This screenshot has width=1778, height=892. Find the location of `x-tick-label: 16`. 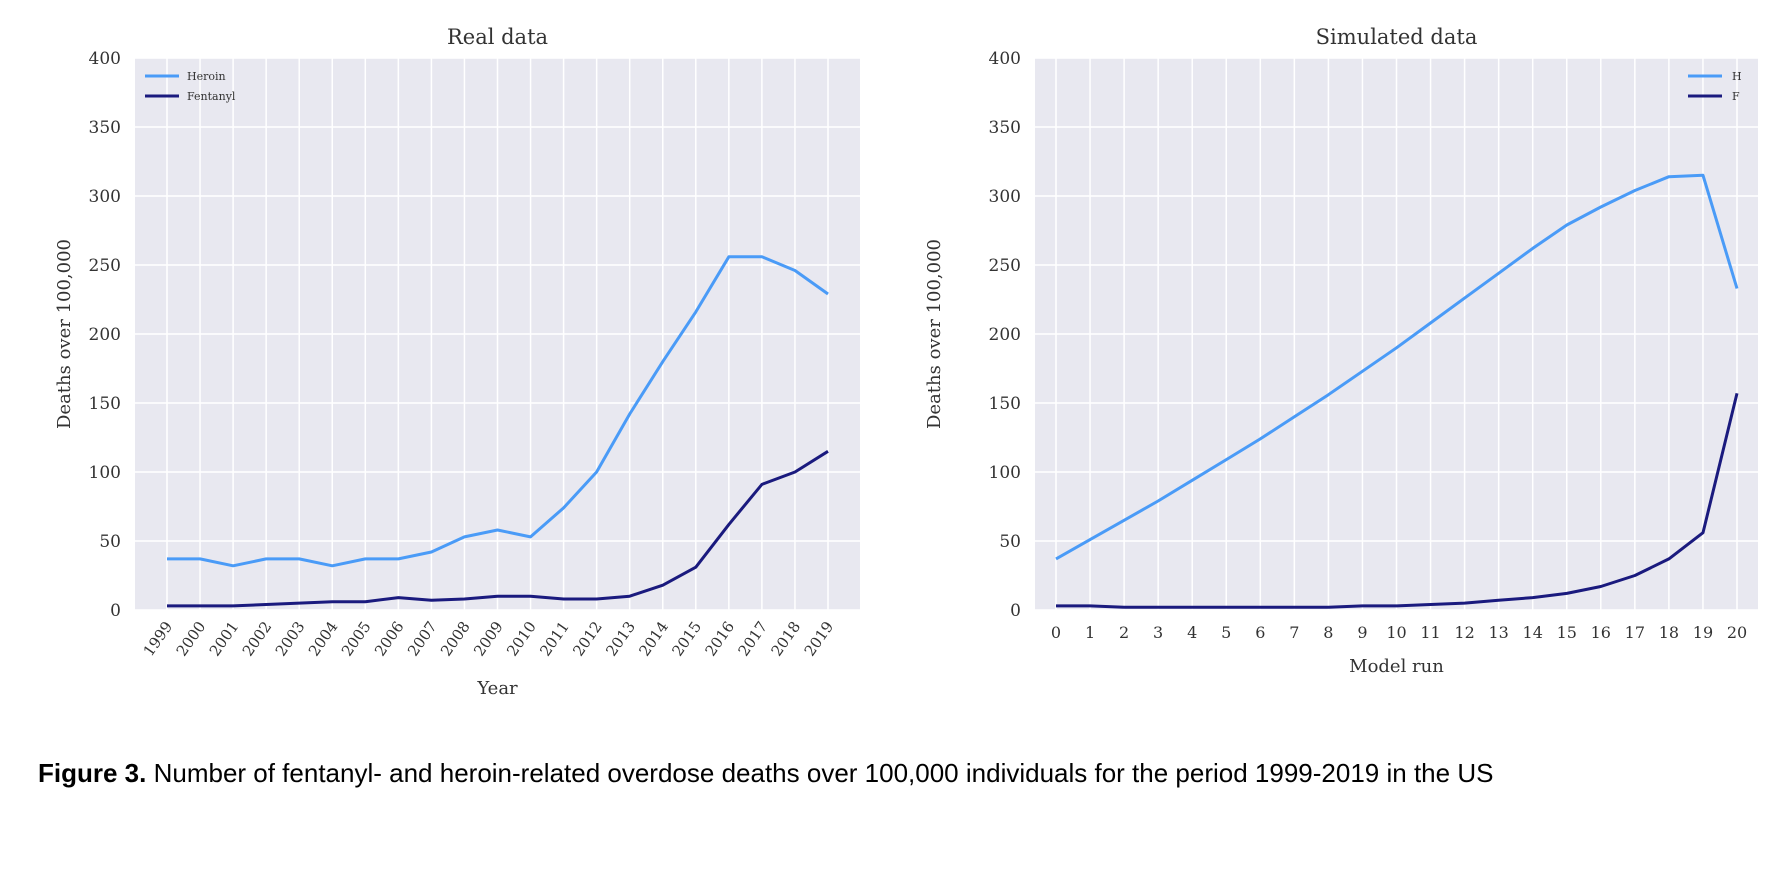

x-tick-label: 16 is located at coordinates (1601, 632).